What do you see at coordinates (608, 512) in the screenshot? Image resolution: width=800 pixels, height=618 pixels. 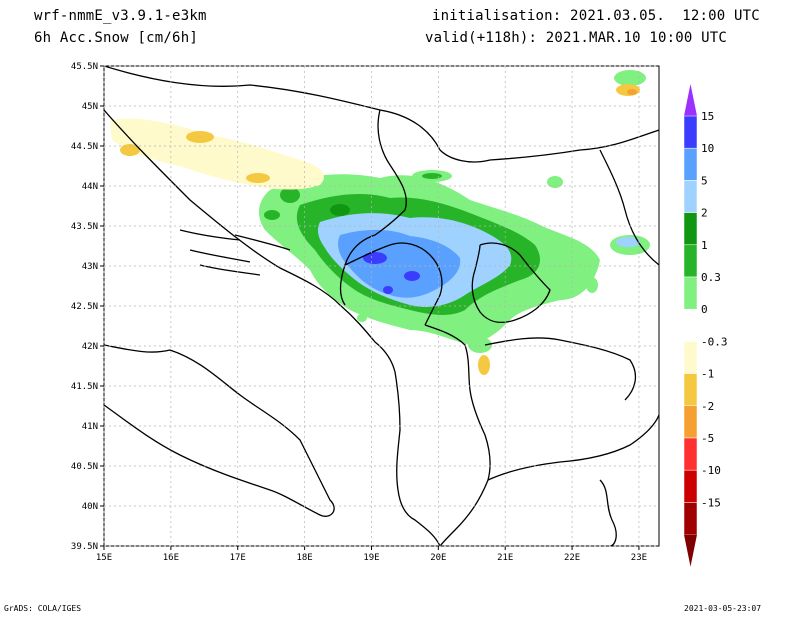 I see `coast-bulgaria` at bounding box center [608, 512].